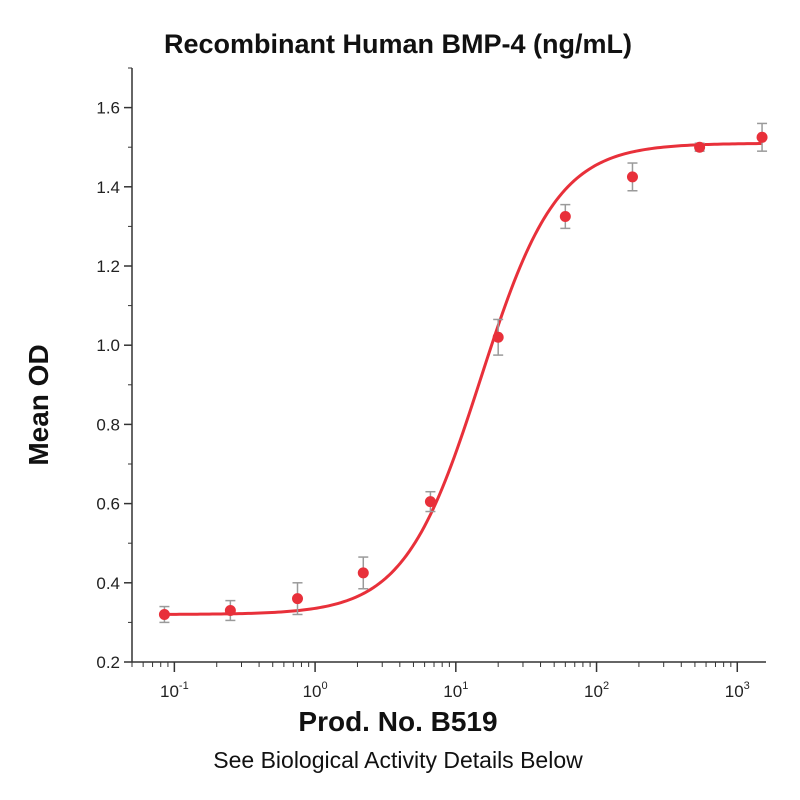  Describe the element at coordinates (108, 424) in the screenshot. I see `y-tick-label: 0.8` at that location.